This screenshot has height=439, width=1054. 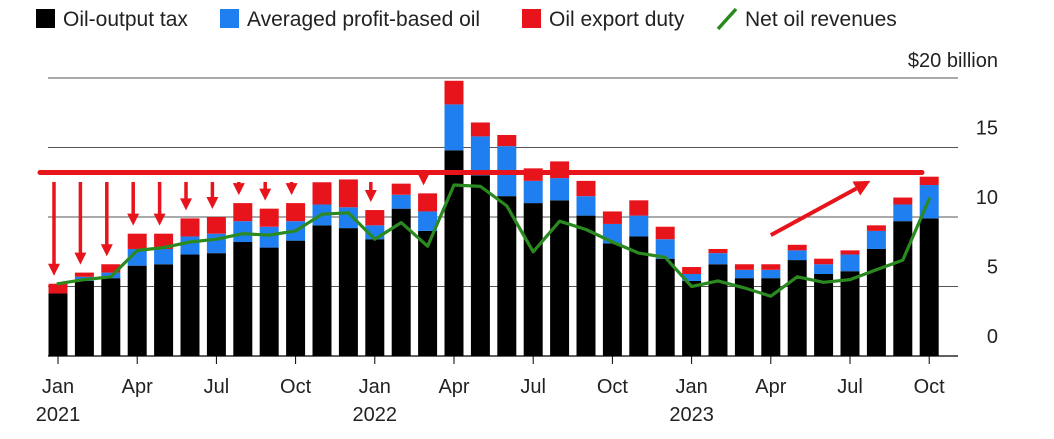 I want to click on y-axis: $20 billion 0 5 10 15, so click(x=953, y=199).